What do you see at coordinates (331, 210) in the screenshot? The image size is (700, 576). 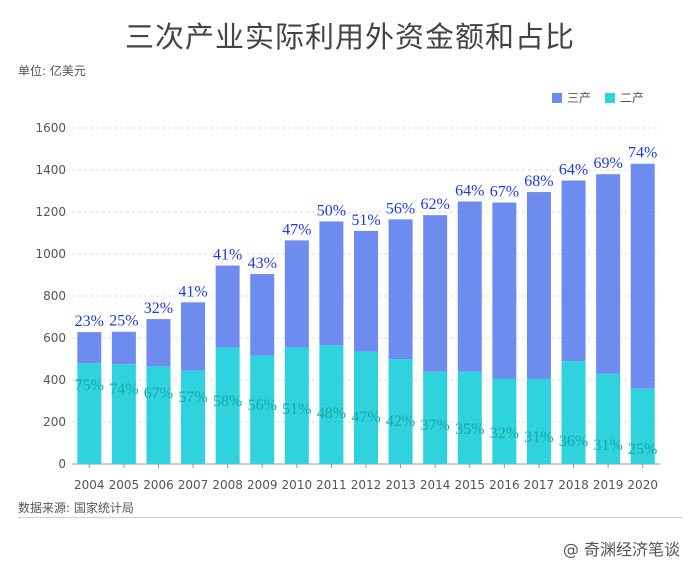 I see `data-label-tertiary: 50%` at bounding box center [331, 210].